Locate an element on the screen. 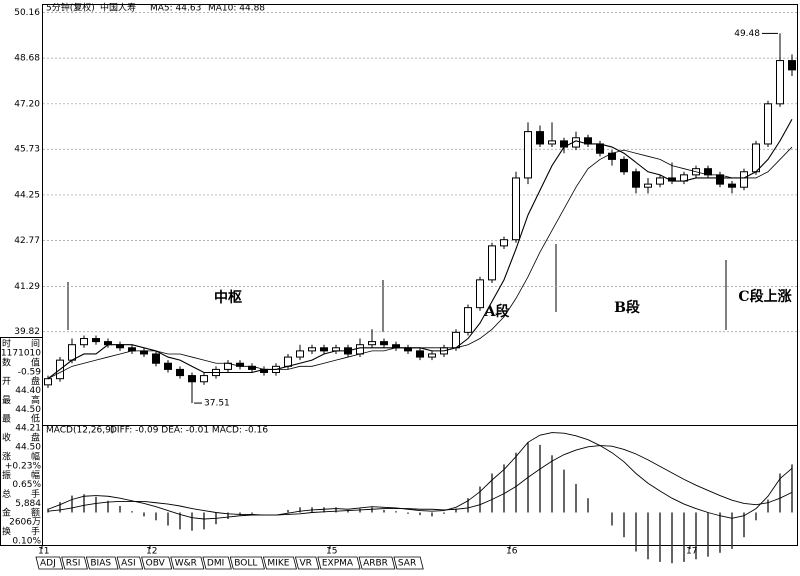 This screenshot has width=800, height=576. indicator-tab: RSI is located at coordinates (73, 564).